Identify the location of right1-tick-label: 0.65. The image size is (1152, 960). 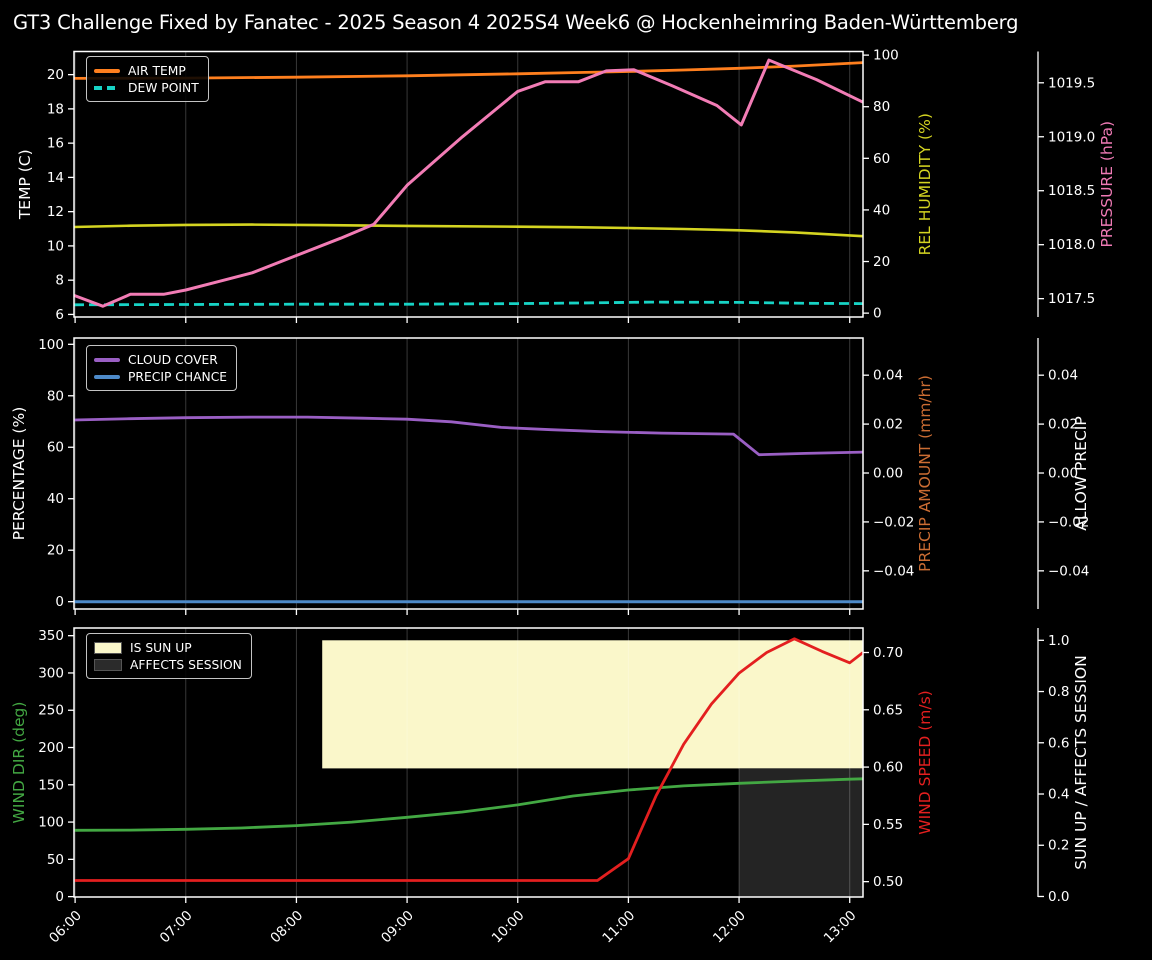
(888, 710).